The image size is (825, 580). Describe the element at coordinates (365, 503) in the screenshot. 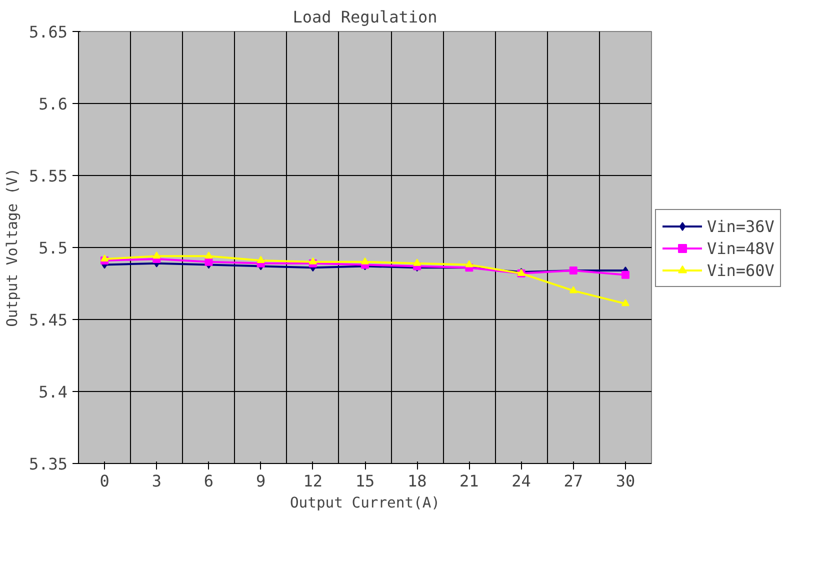

I see `x-axis-title: Output Current(A)` at that location.